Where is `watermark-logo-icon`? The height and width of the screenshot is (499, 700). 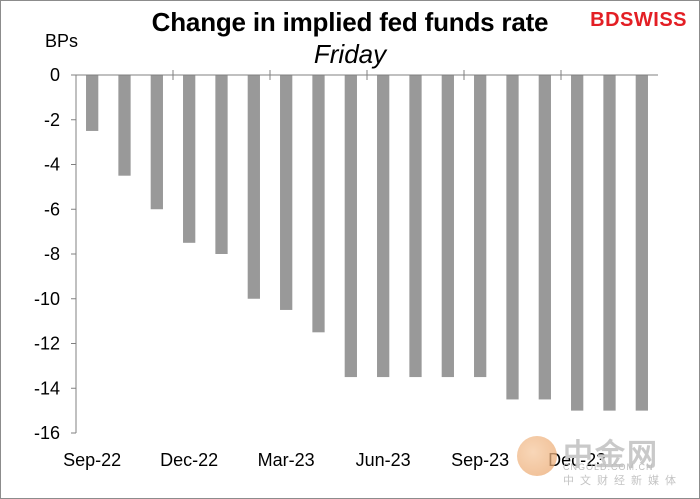 watermark-logo-icon is located at coordinates (537, 456).